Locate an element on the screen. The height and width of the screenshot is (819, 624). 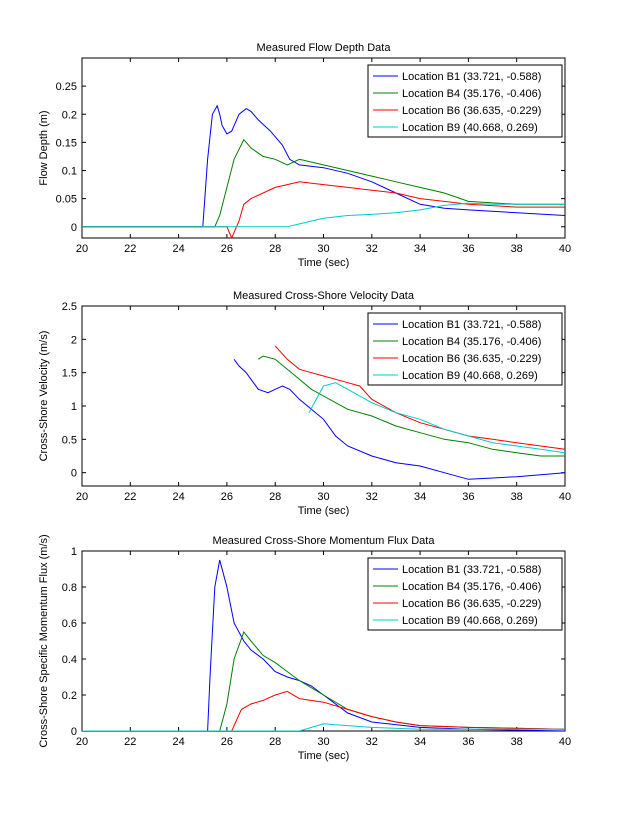
y-tick-label: 0.15 is located at coordinates (66, 143).